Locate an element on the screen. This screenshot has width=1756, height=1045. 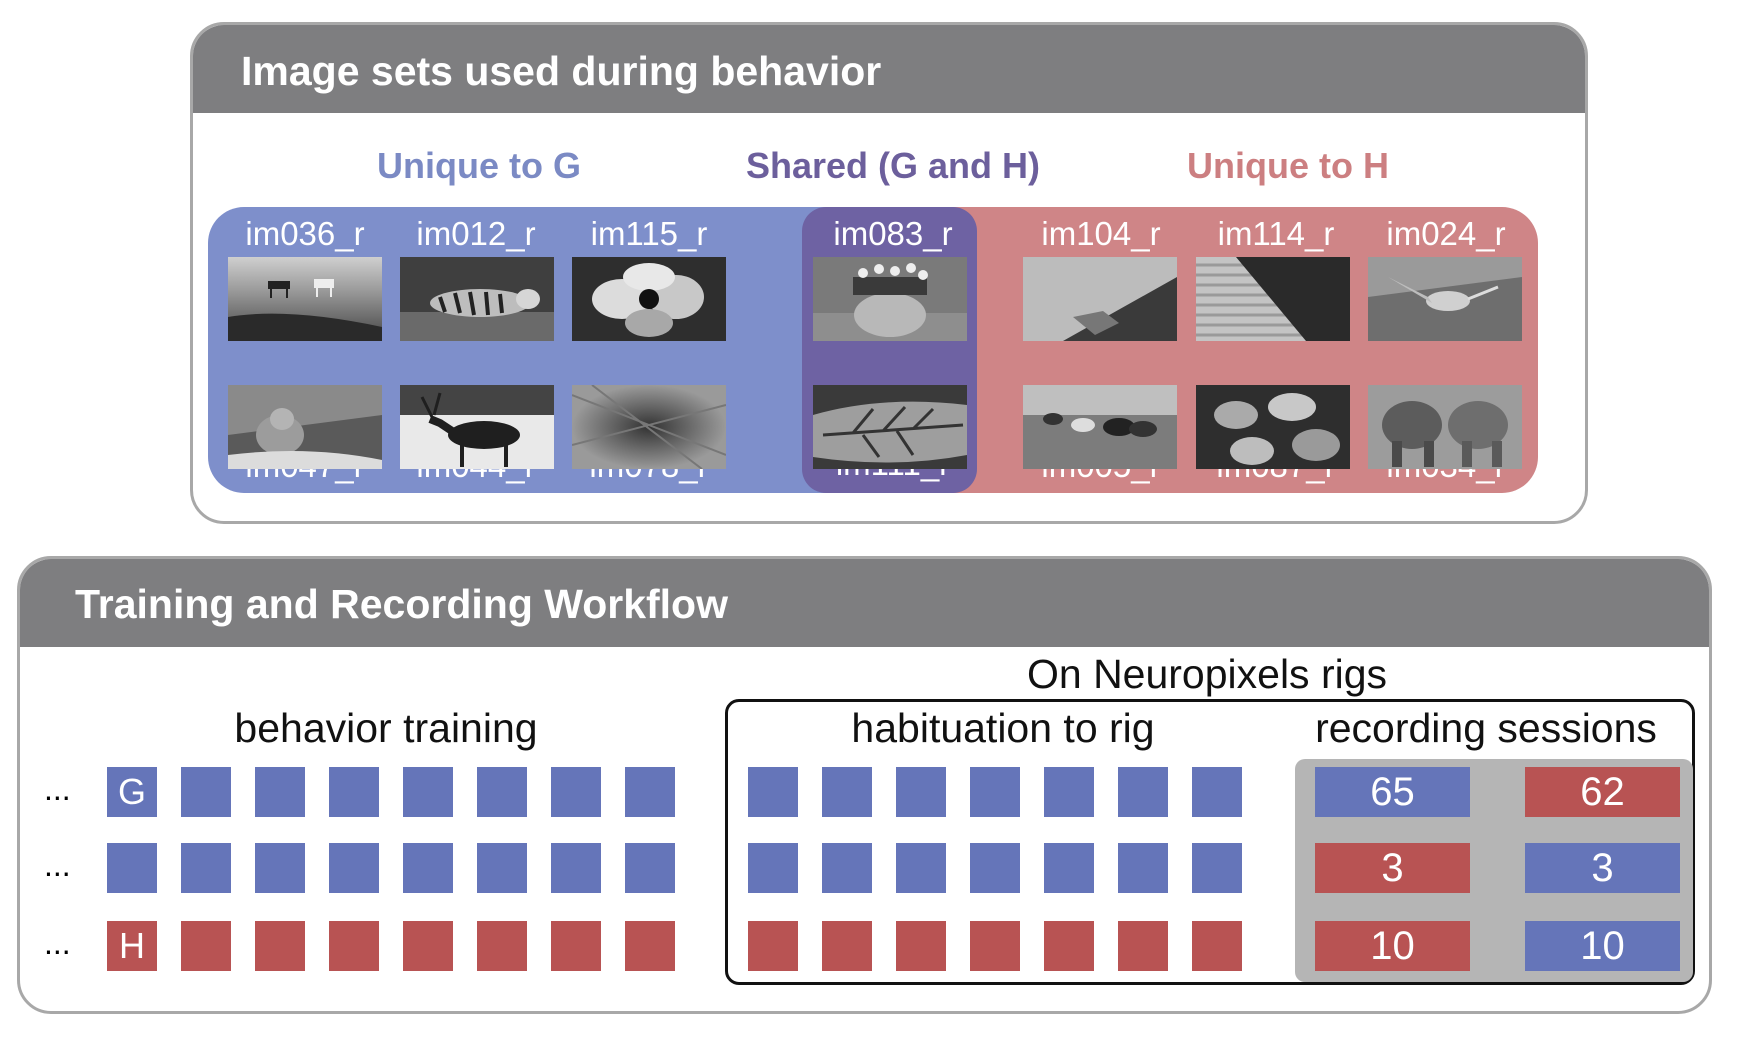
image-label: im115_r is located at coordinates (649, 233).